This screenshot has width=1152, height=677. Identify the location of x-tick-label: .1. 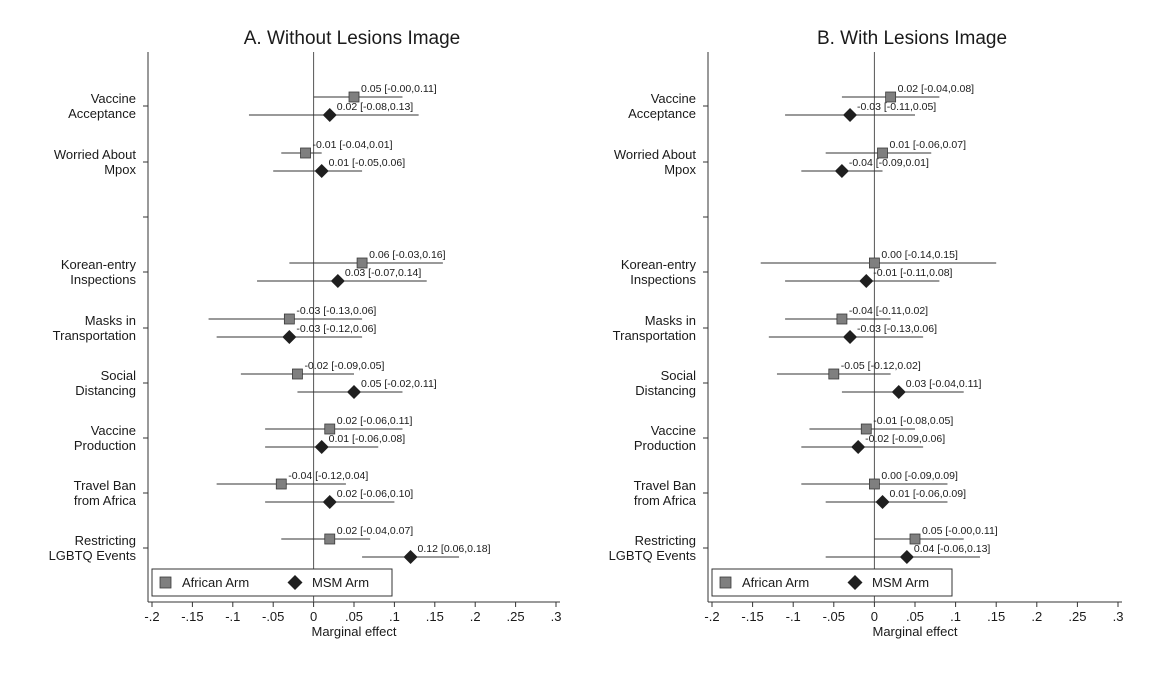
(955, 616).